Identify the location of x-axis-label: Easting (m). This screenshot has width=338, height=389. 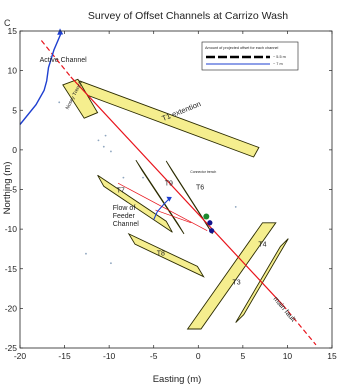
(177, 379).